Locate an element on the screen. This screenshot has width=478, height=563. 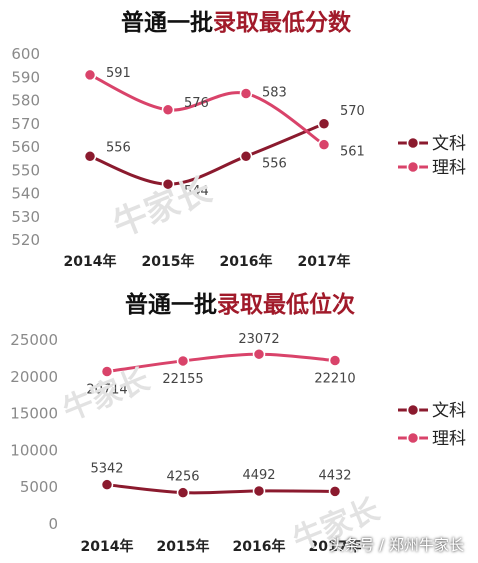
data-label: 4256 is located at coordinates (182, 477).